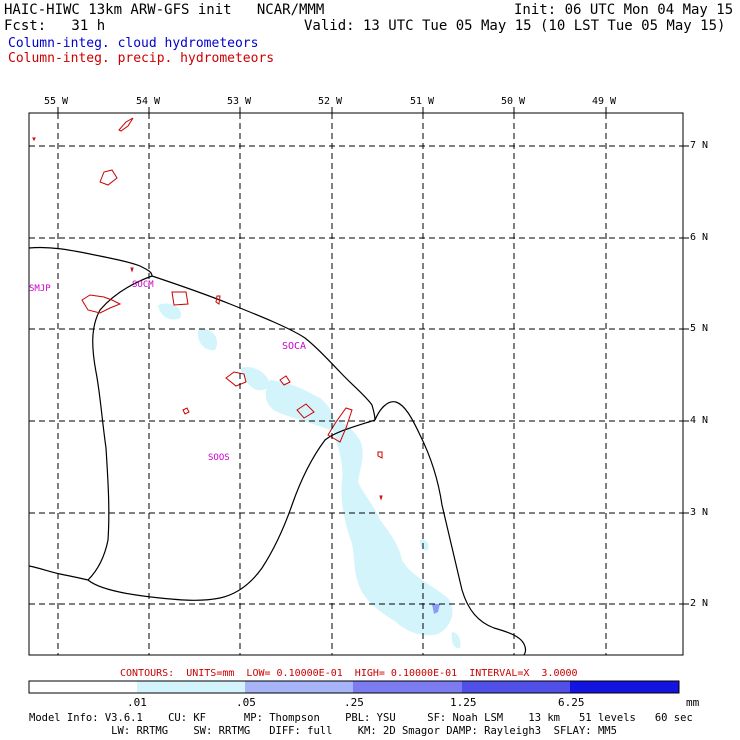  I want to click on station-label: SOCA, so click(294, 346).